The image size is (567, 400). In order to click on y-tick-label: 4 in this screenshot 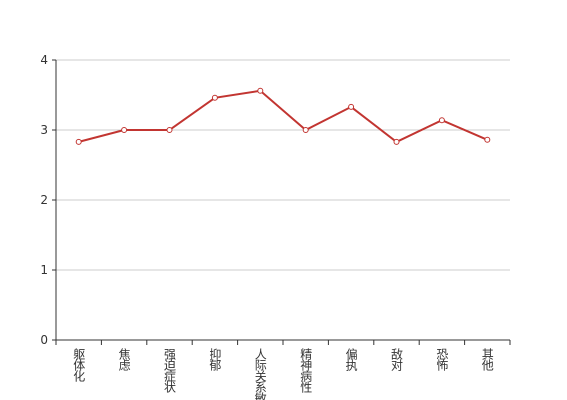, I will do `click(44, 60)`.